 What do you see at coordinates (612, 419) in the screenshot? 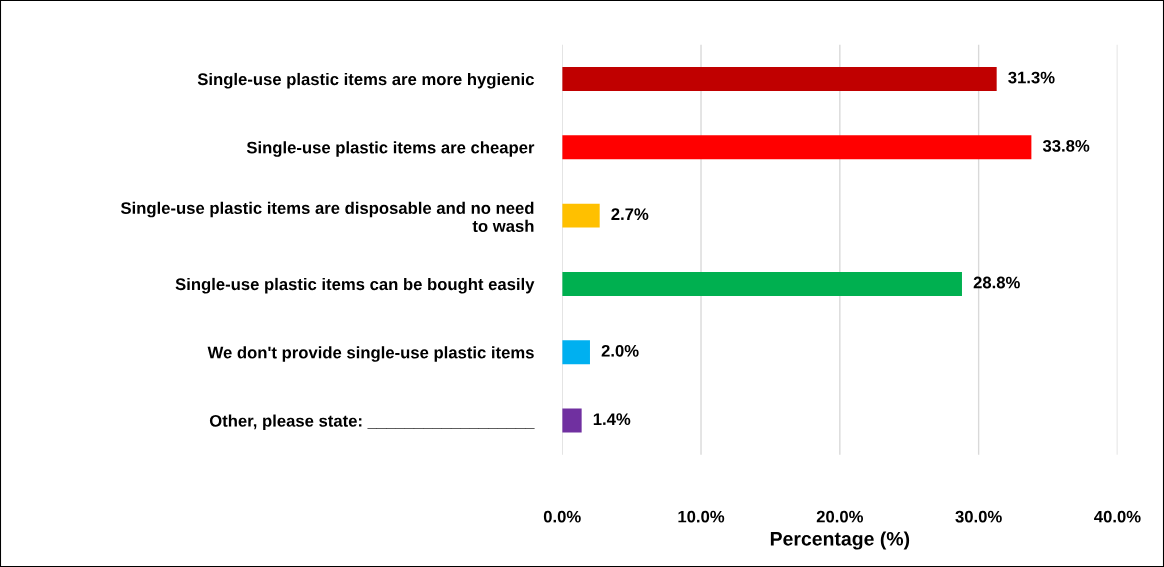
I see `data-label: 1.4%` at bounding box center [612, 419].